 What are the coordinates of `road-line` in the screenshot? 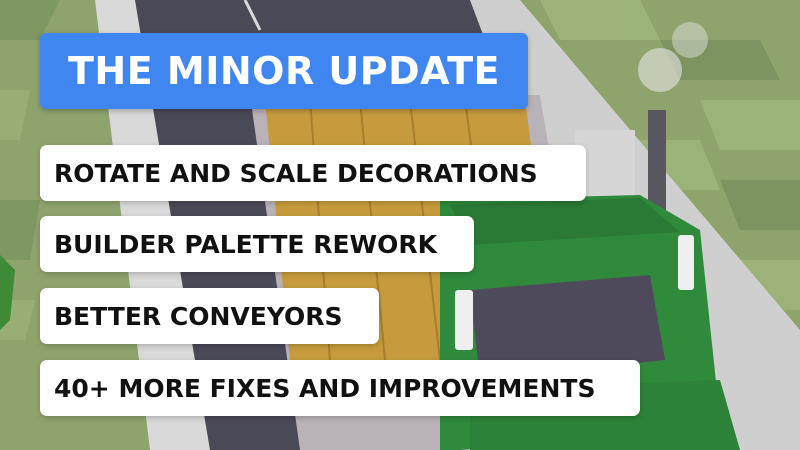 It's located at (252, 15).